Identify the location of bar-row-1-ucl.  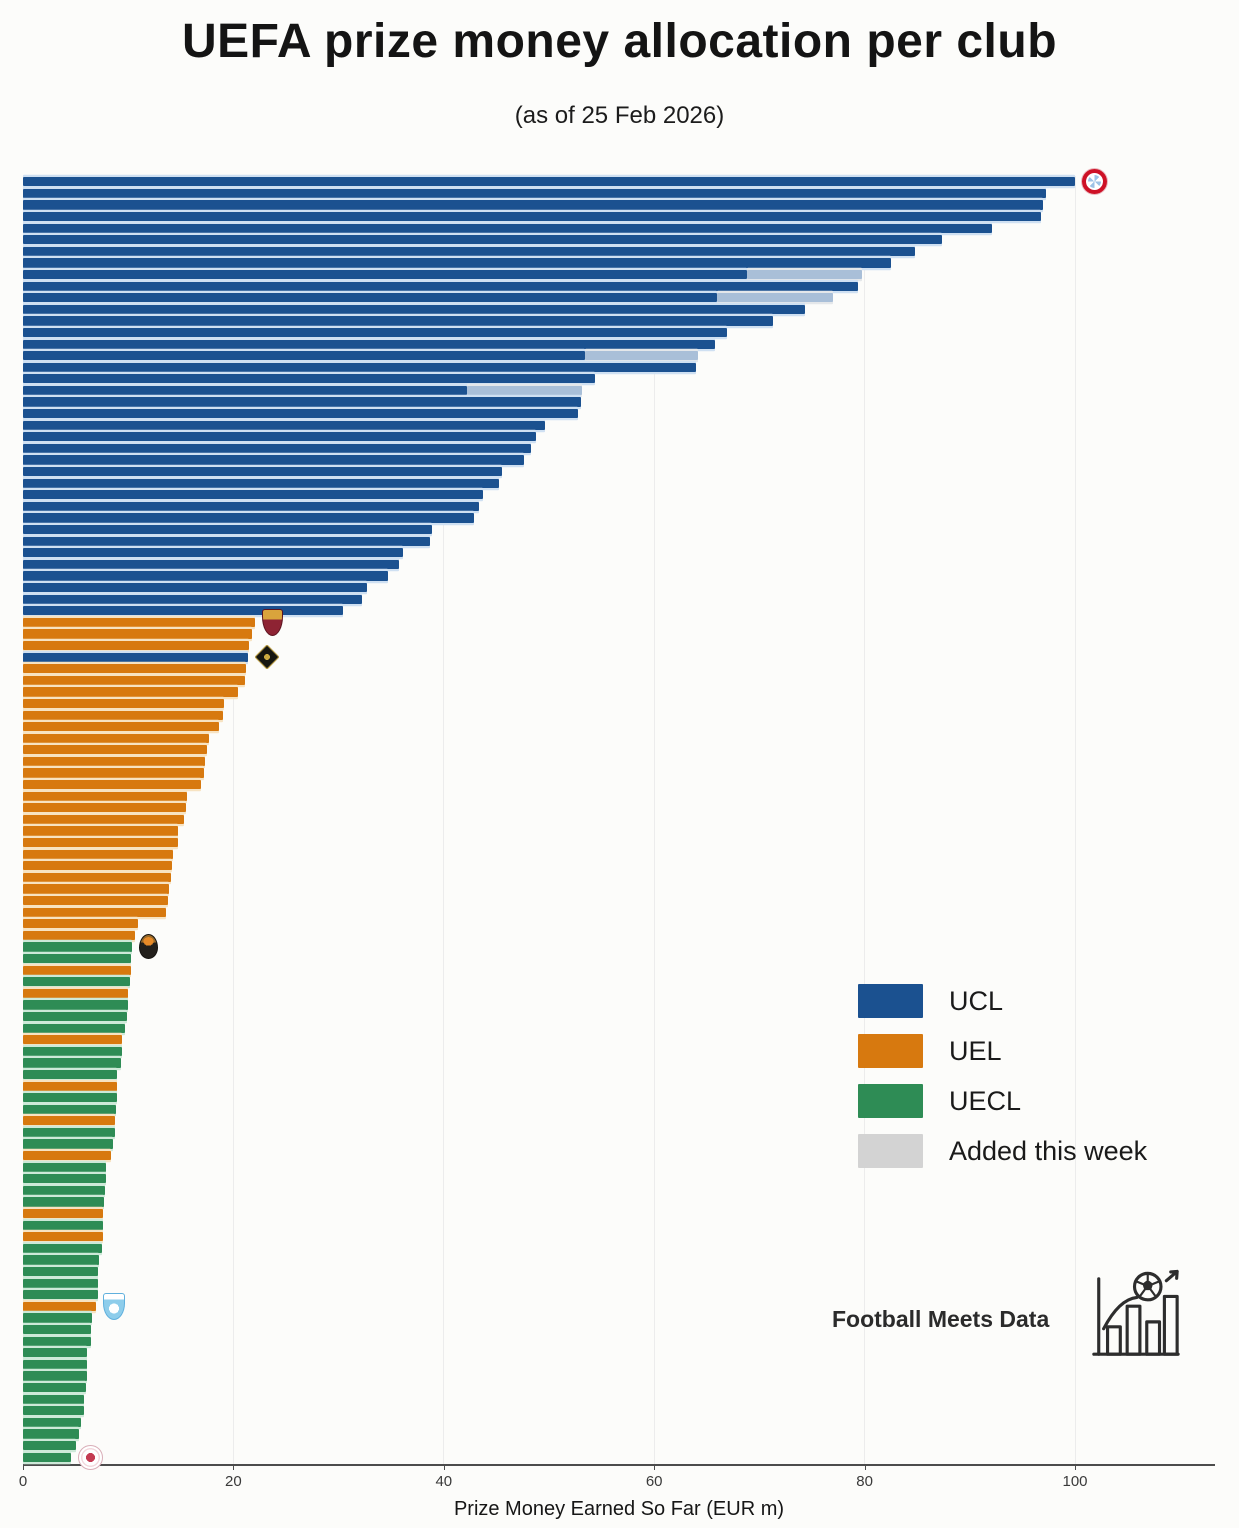
(619, 182).